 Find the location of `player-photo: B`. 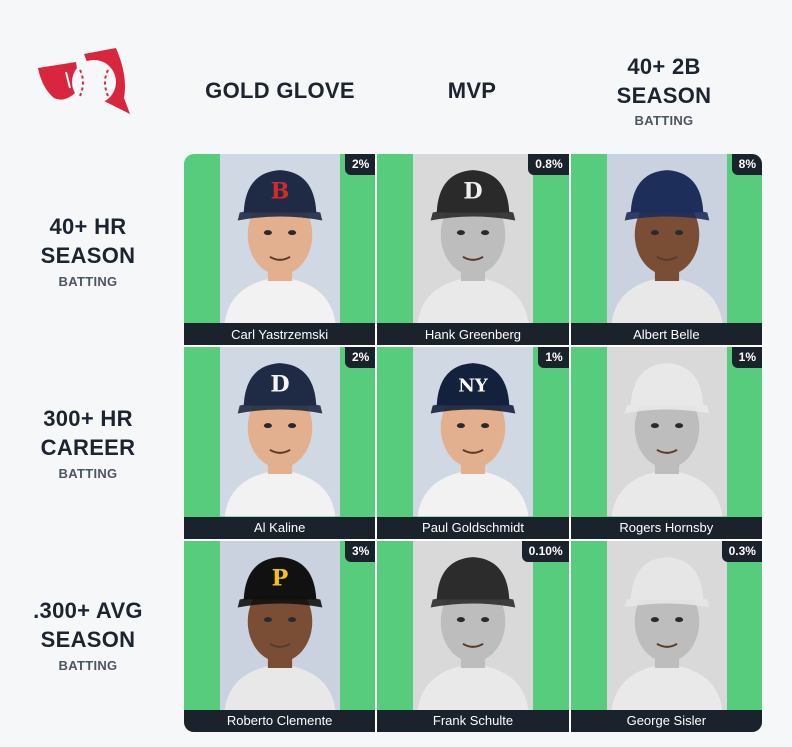

player-photo: B is located at coordinates (280, 239).